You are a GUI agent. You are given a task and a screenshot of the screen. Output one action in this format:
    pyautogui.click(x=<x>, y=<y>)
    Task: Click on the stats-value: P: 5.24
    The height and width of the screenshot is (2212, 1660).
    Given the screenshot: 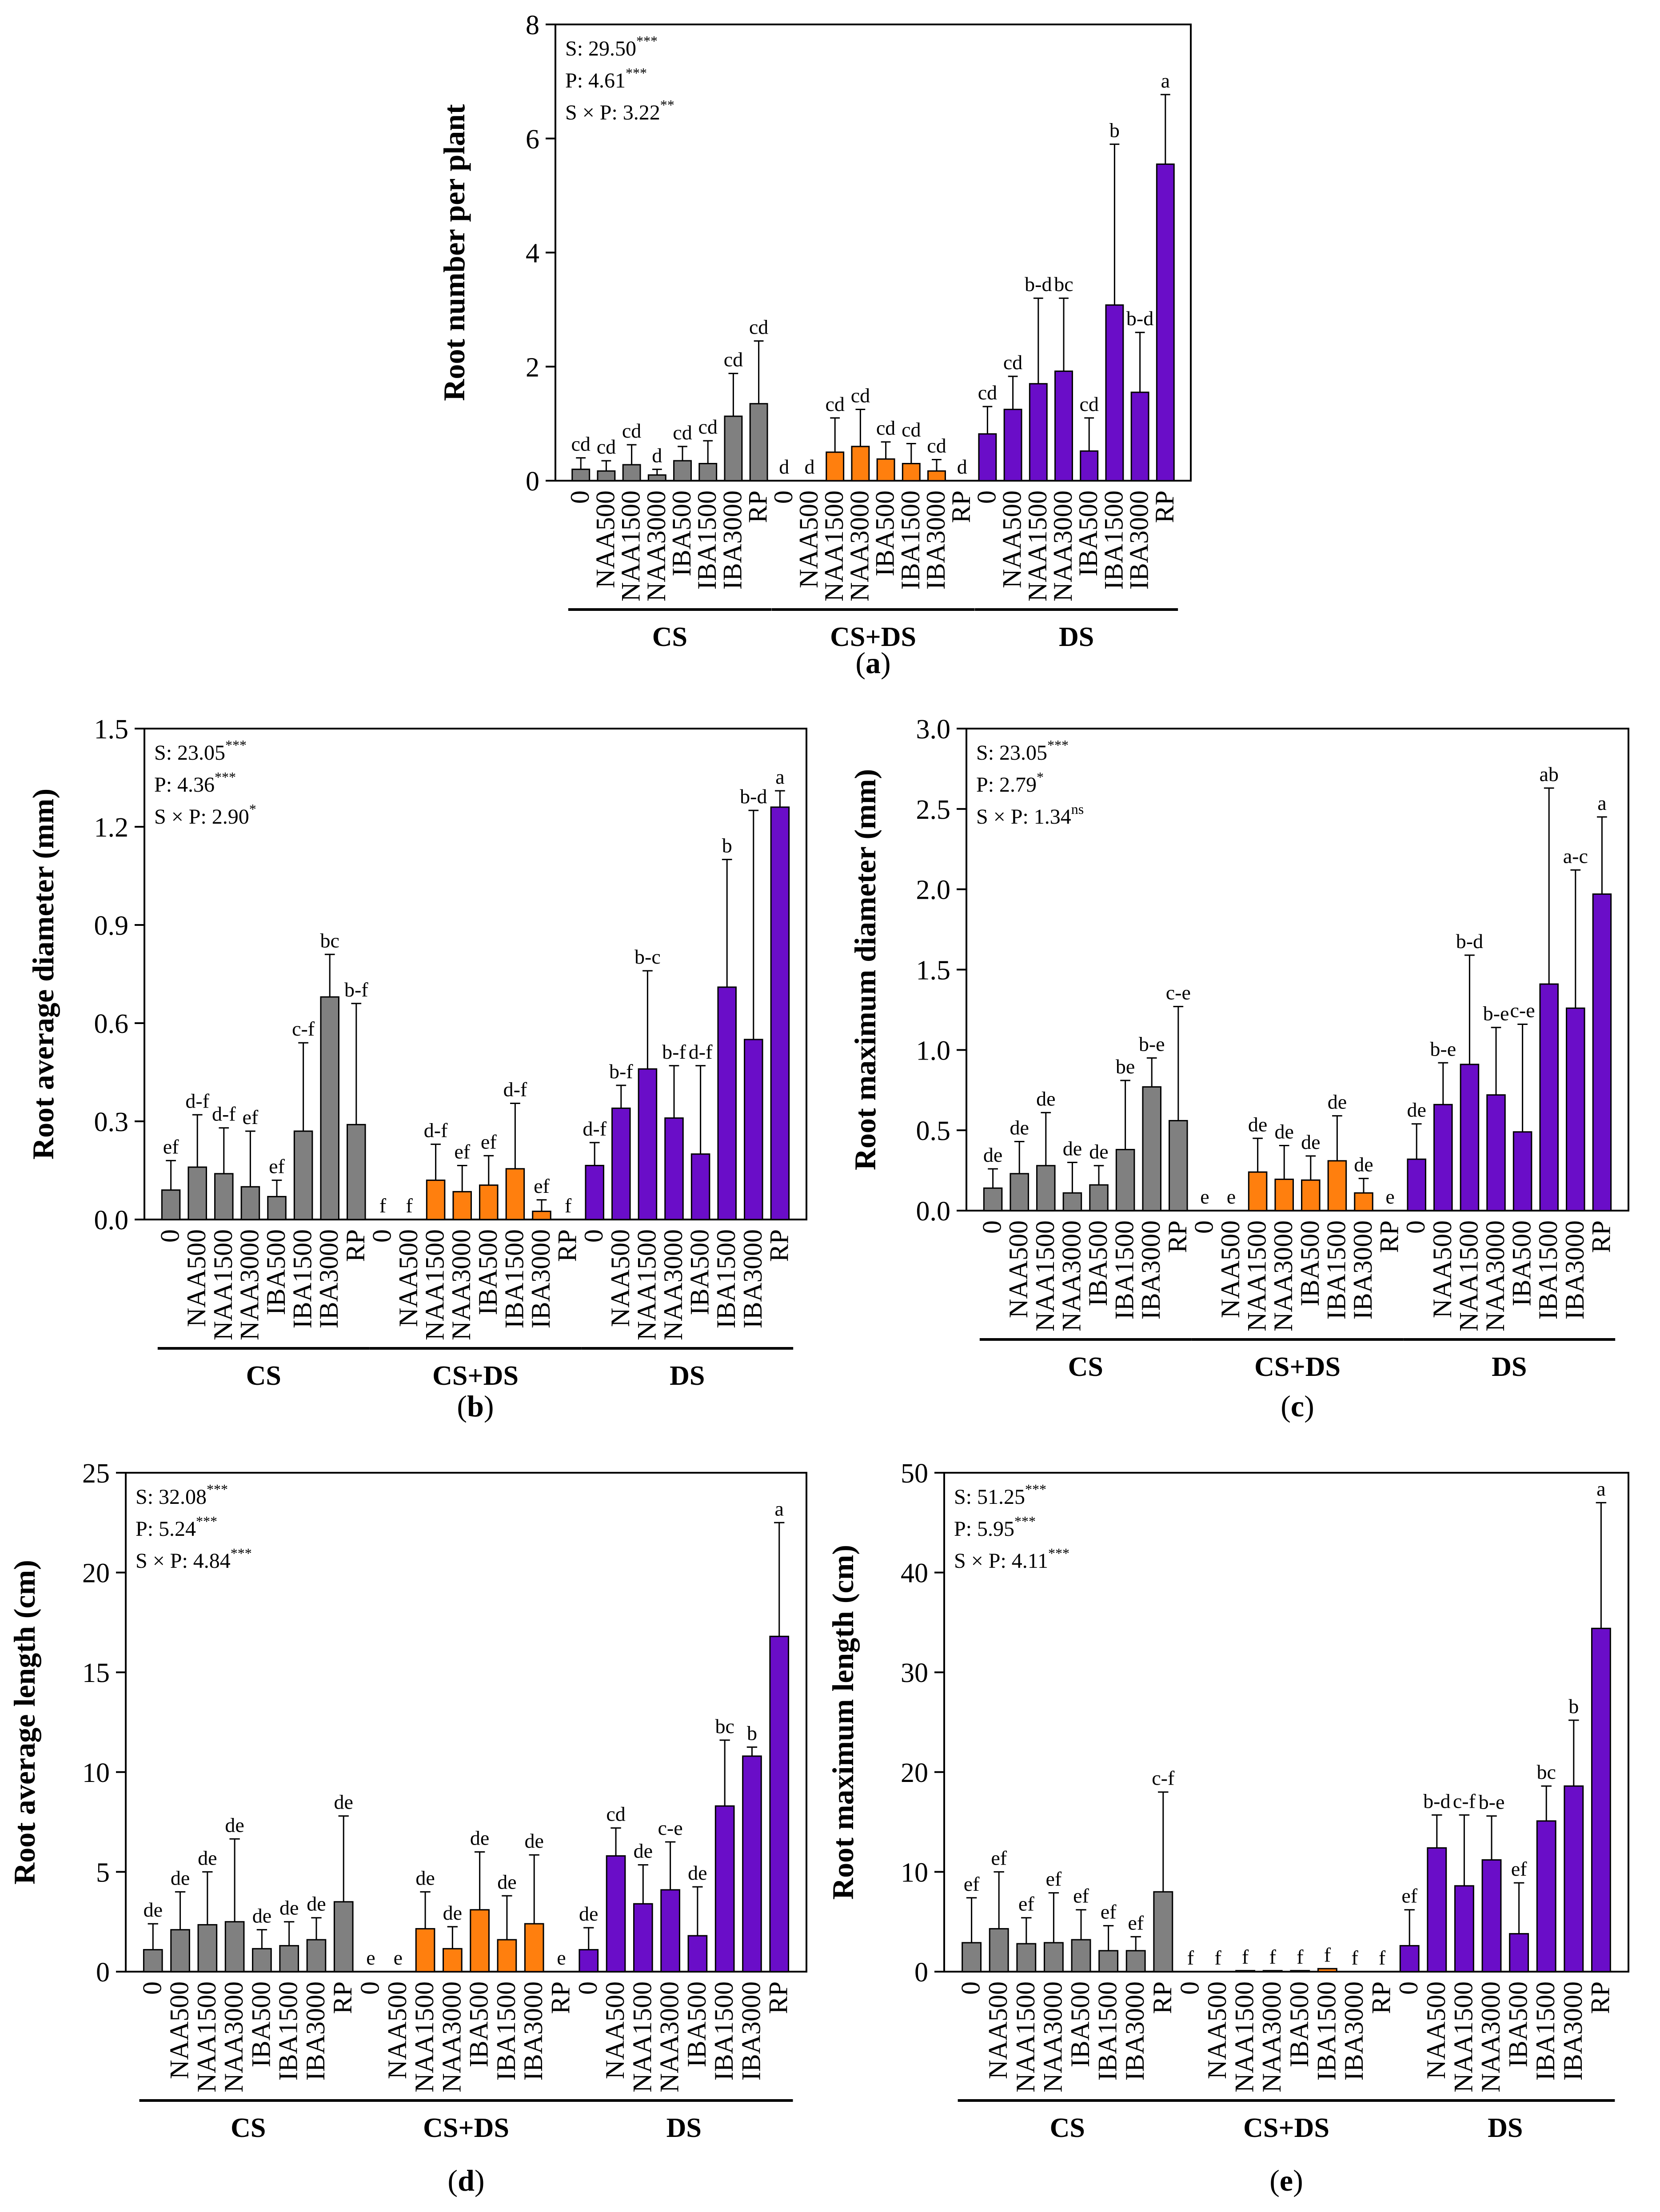 What is the action you would take?
    pyautogui.click(x=166, y=1529)
    